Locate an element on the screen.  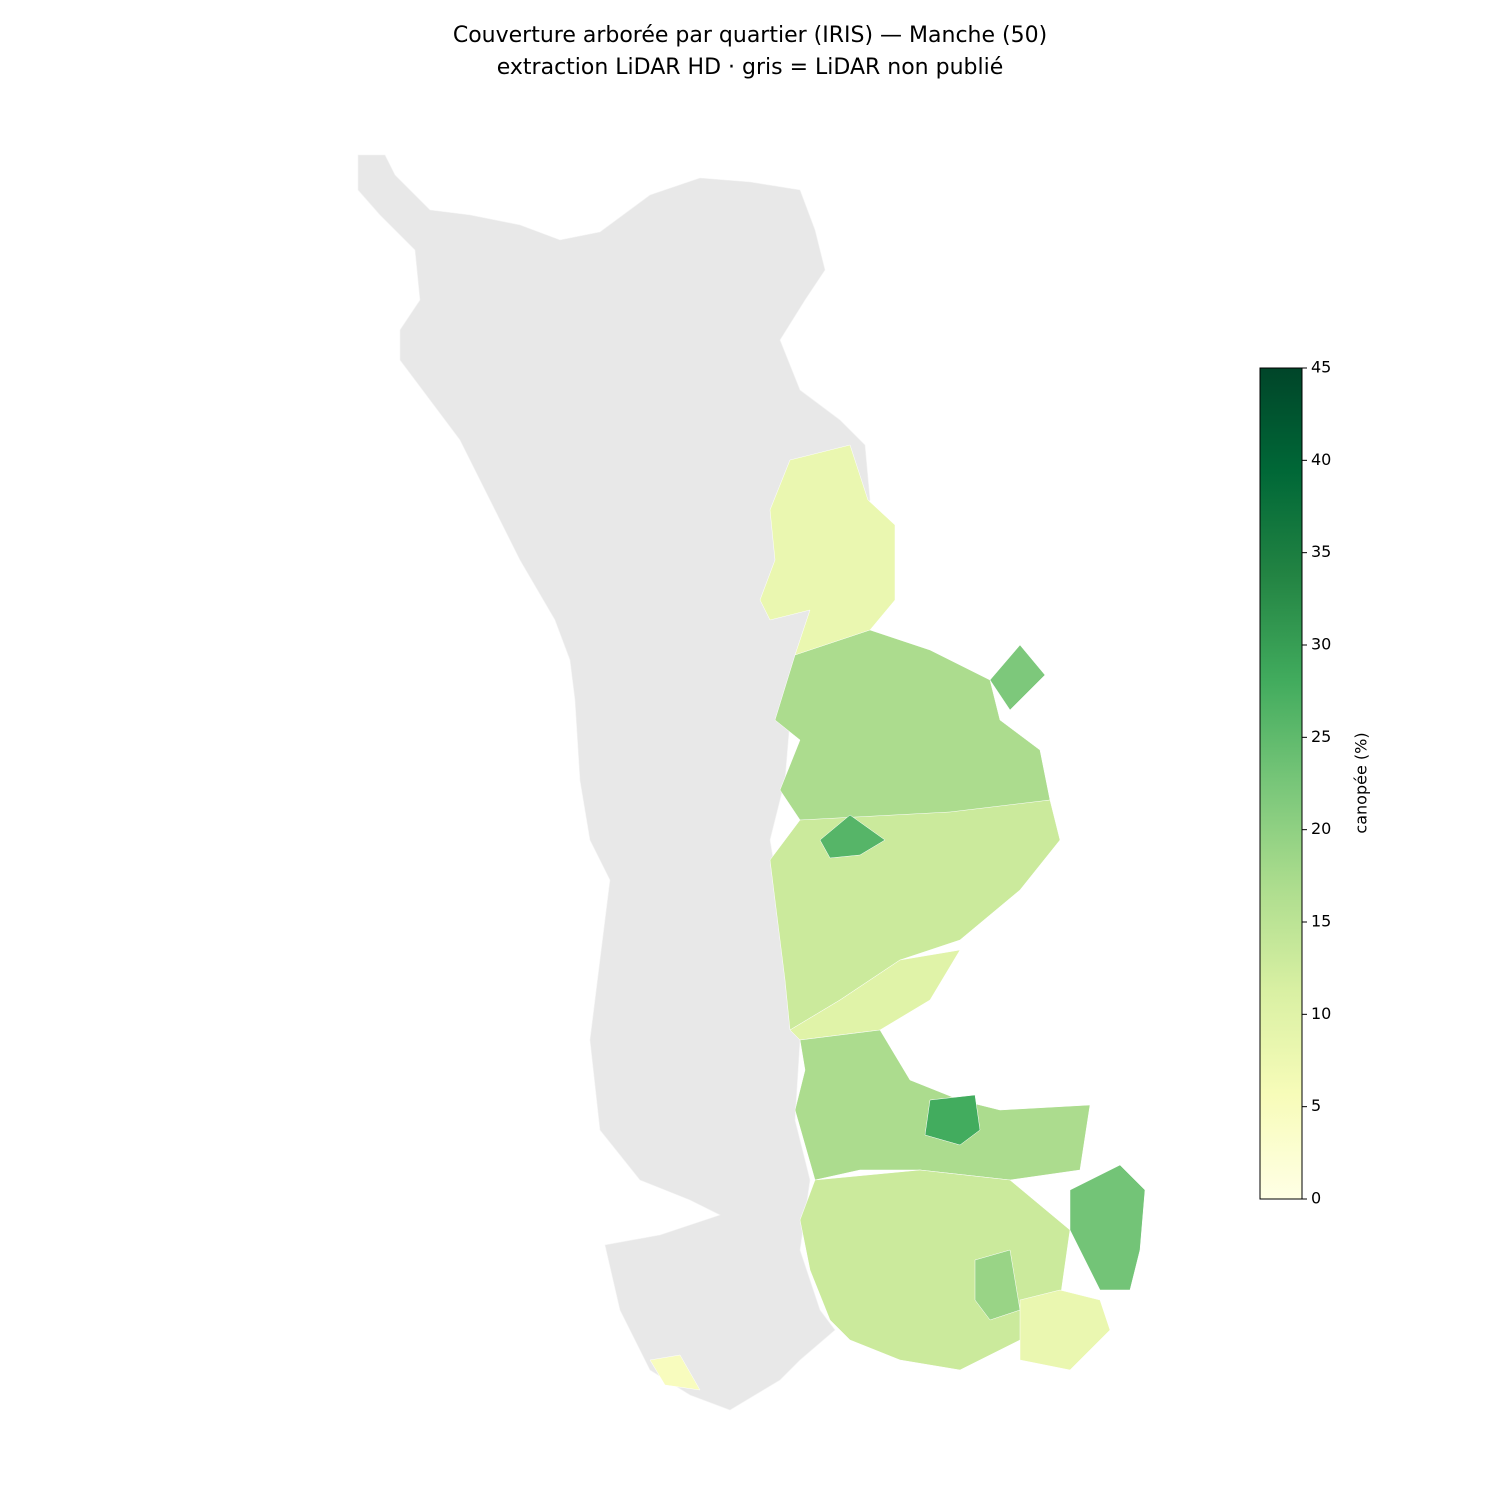
colorbar-tick-label: 10 is located at coordinates (1321, 1013).